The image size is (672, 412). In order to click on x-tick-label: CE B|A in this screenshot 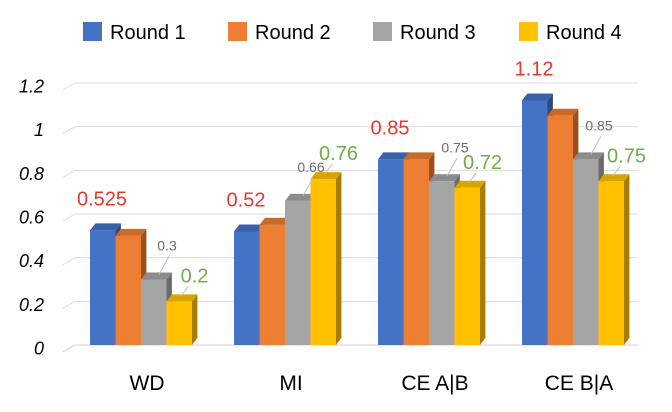, I will do `click(579, 383)`.